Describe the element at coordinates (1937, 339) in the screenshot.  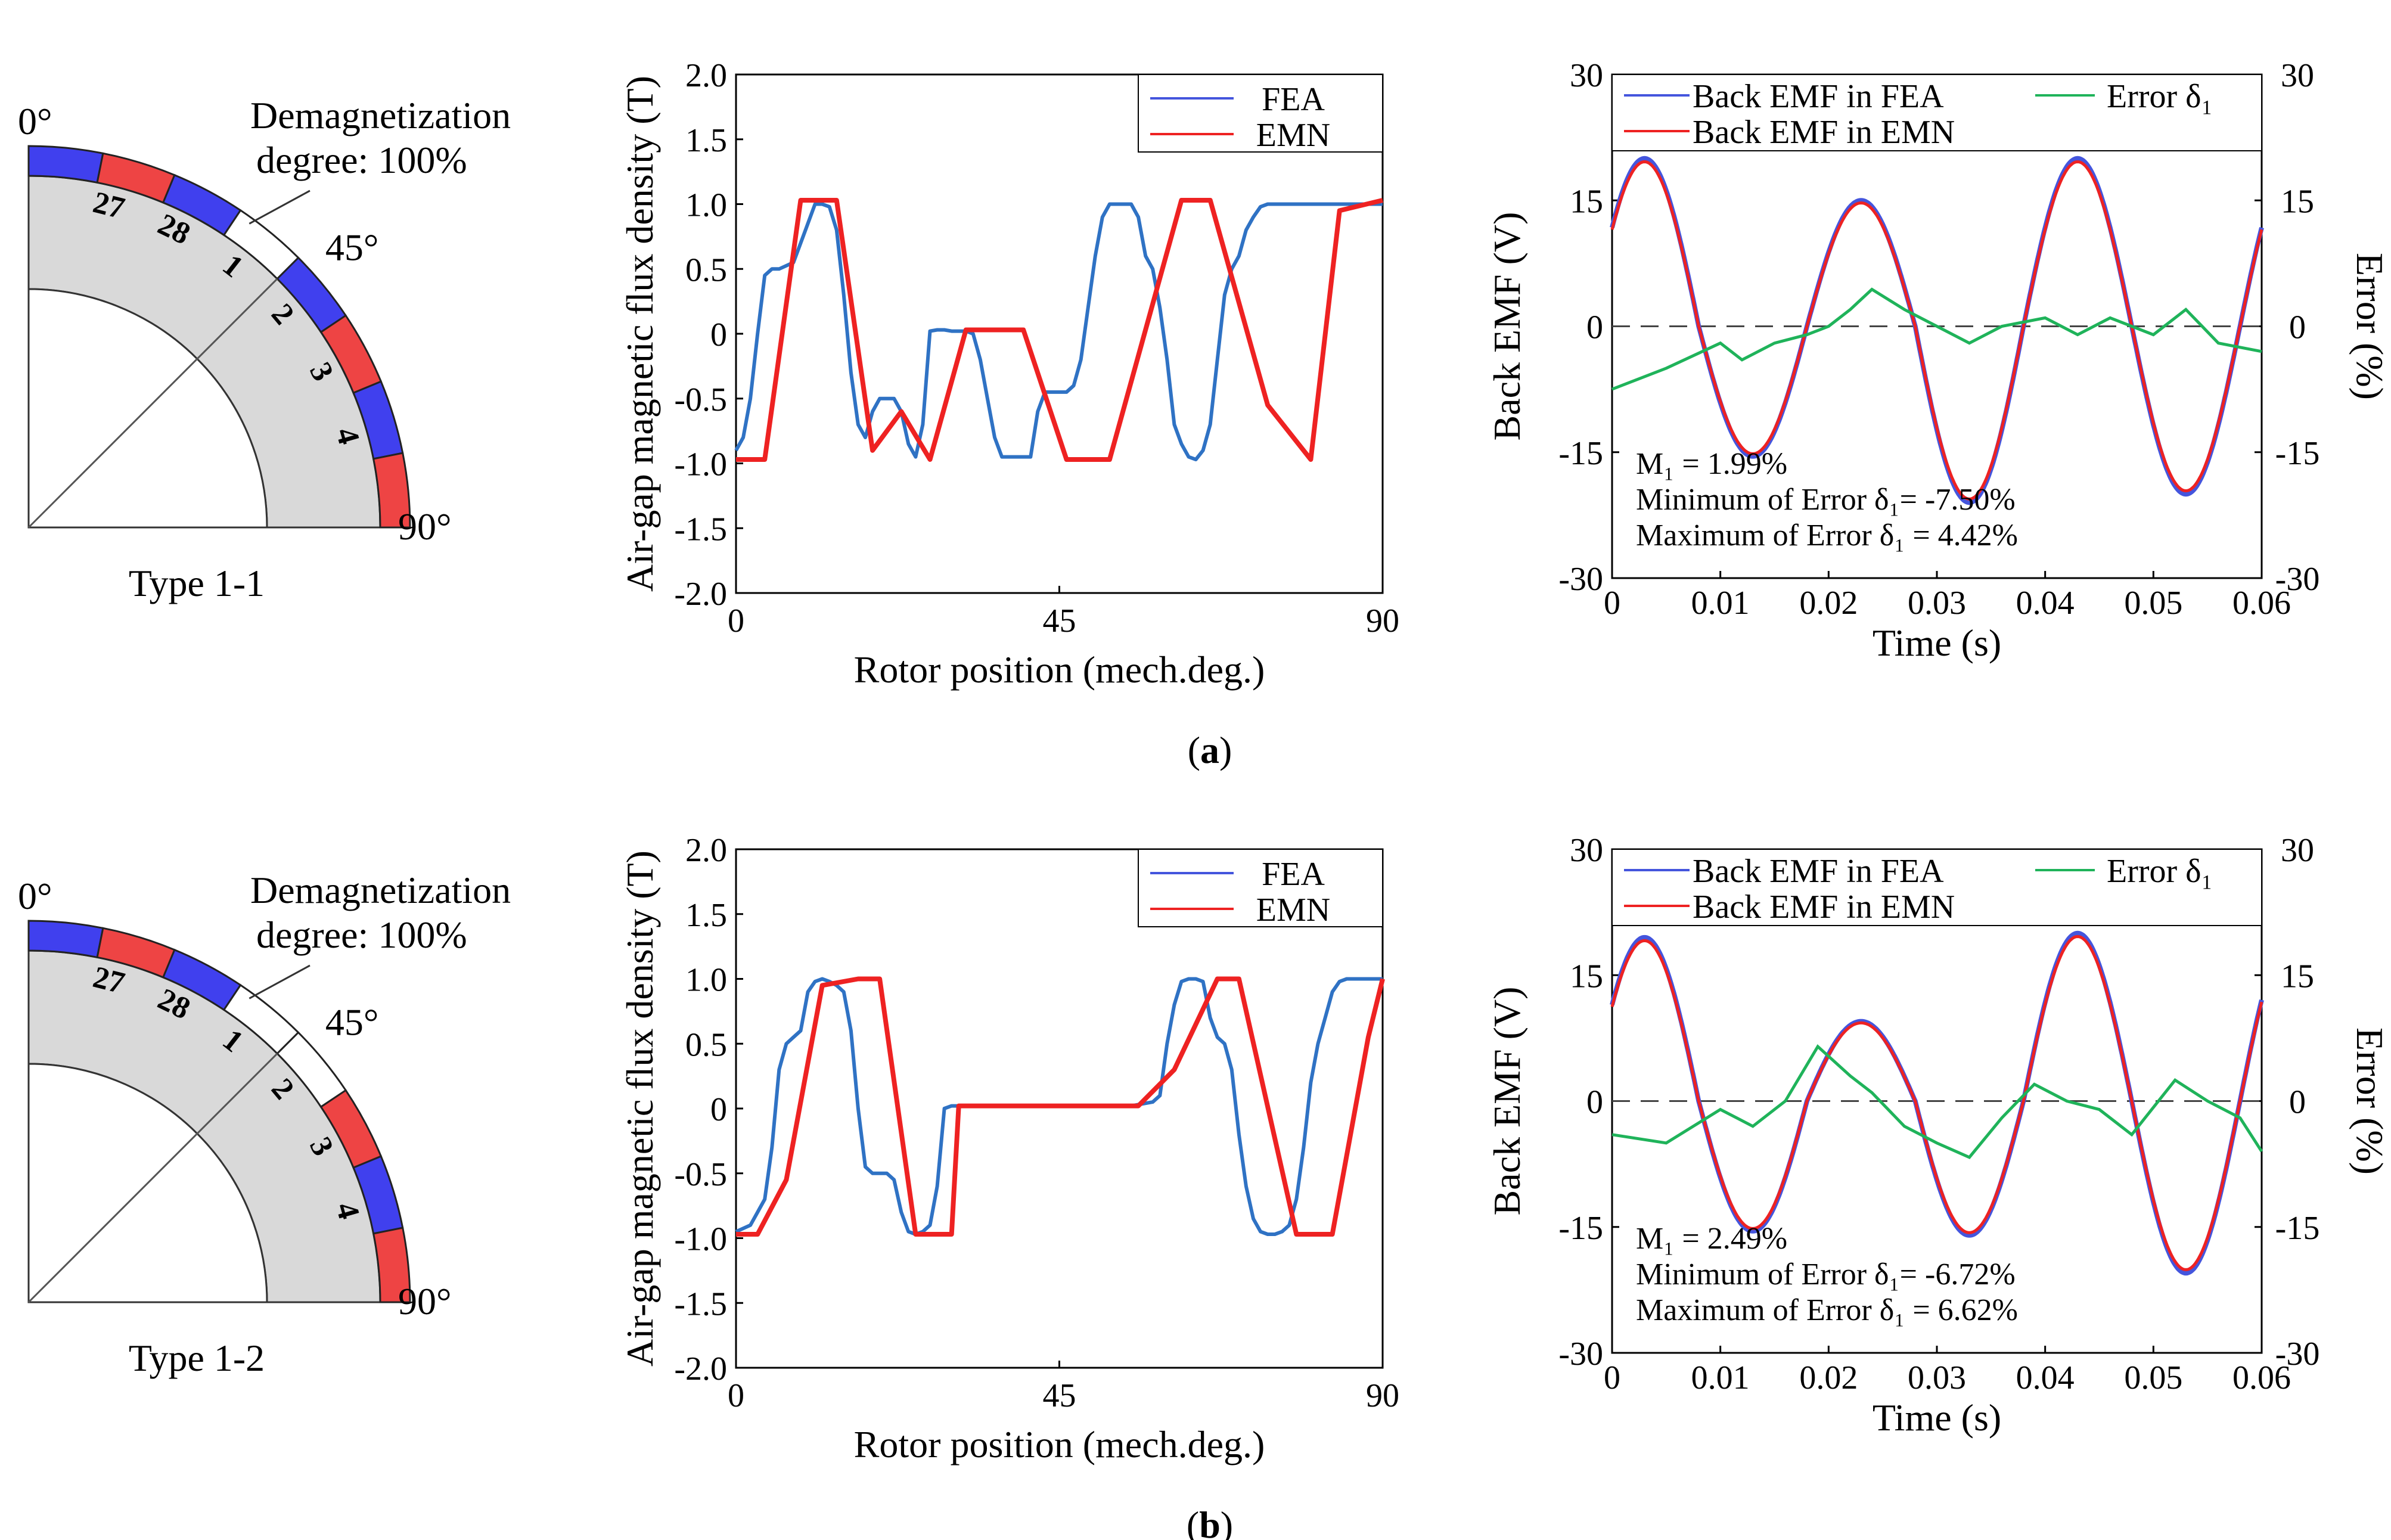
I see `emf-series-error` at that location.